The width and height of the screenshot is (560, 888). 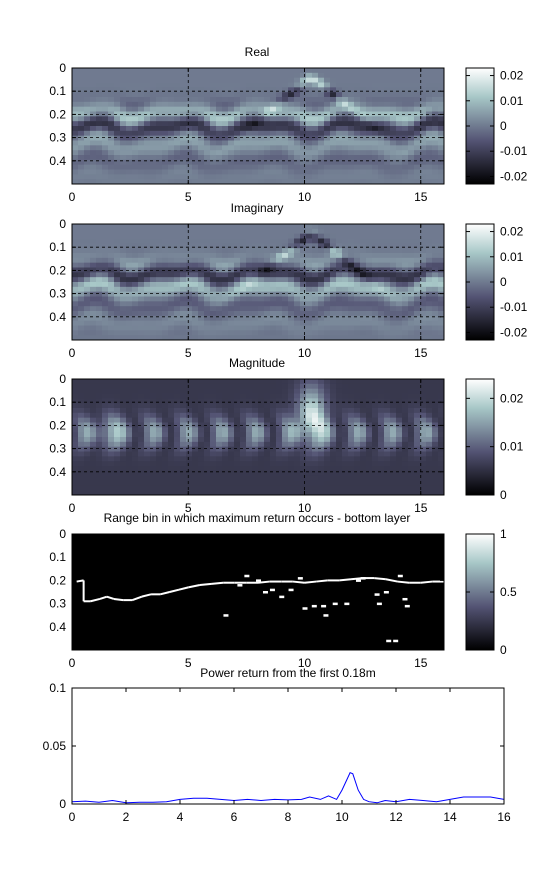 I want to click on range-bin-background, so click(x=258, y=592).